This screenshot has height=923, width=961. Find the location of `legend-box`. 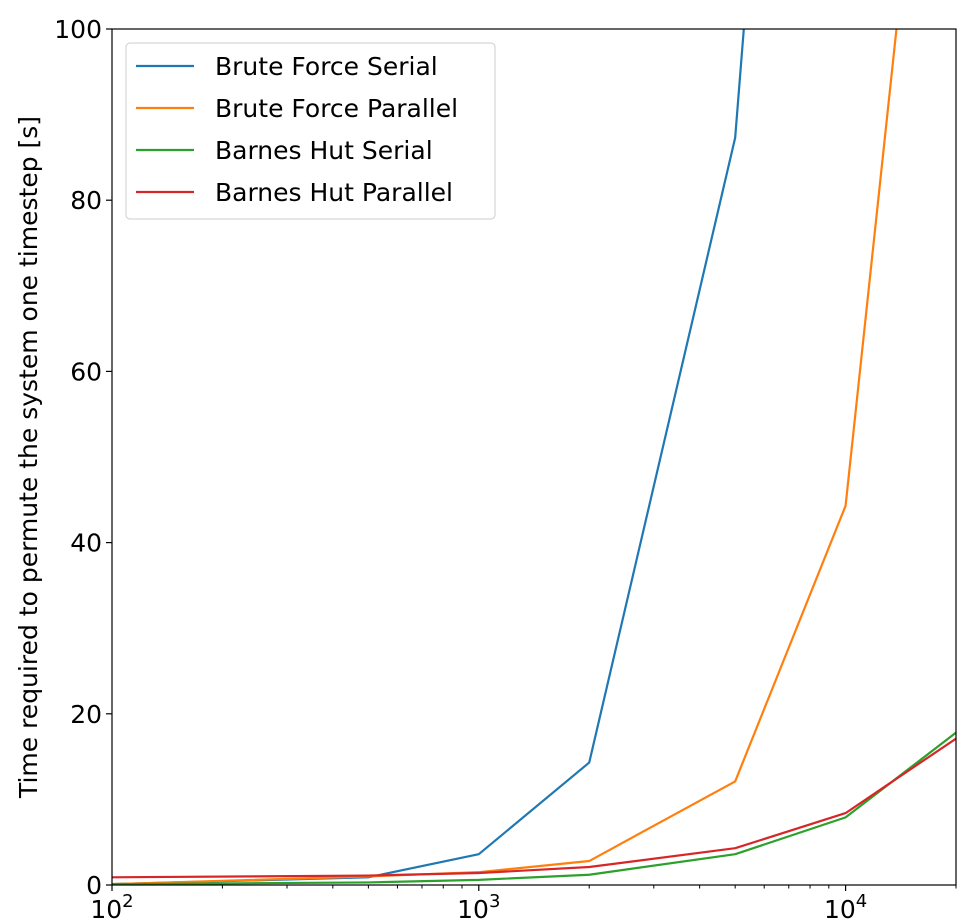

legend-box is located at coordinates (310, 131).